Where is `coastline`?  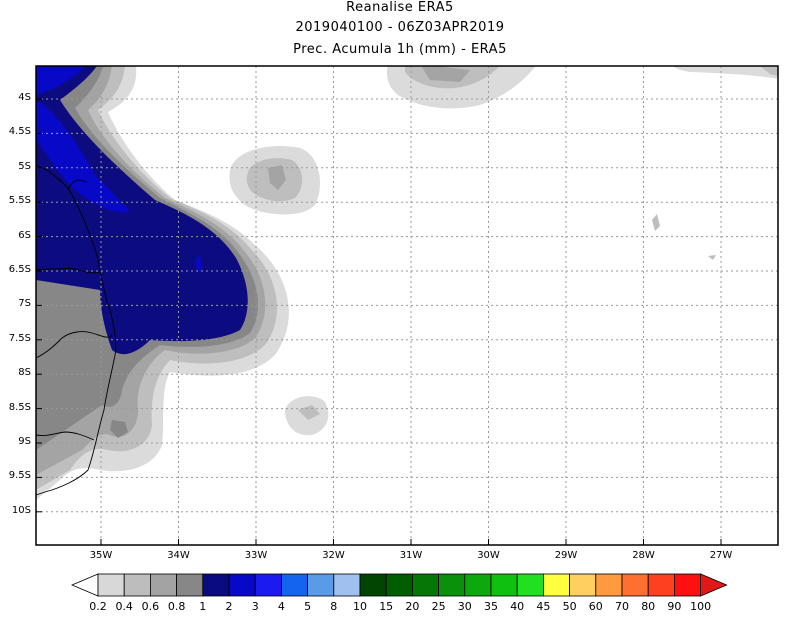 coastline is located at coordinates (76, 330).